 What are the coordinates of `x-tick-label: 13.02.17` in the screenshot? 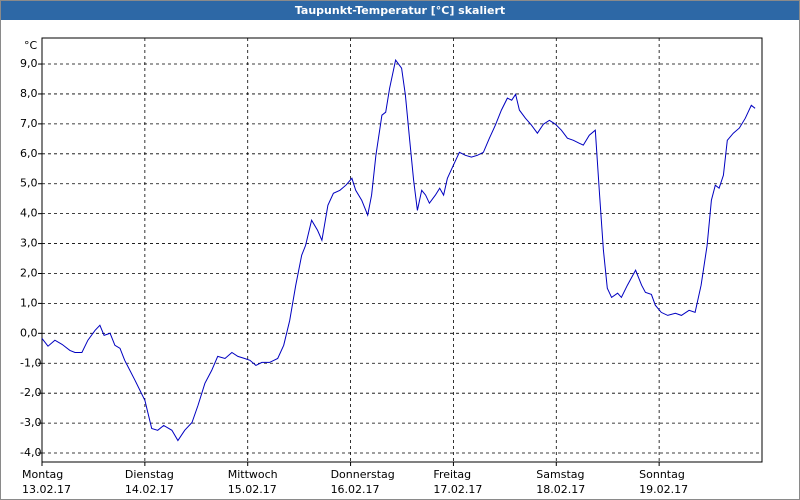 It's located at (46, 489).